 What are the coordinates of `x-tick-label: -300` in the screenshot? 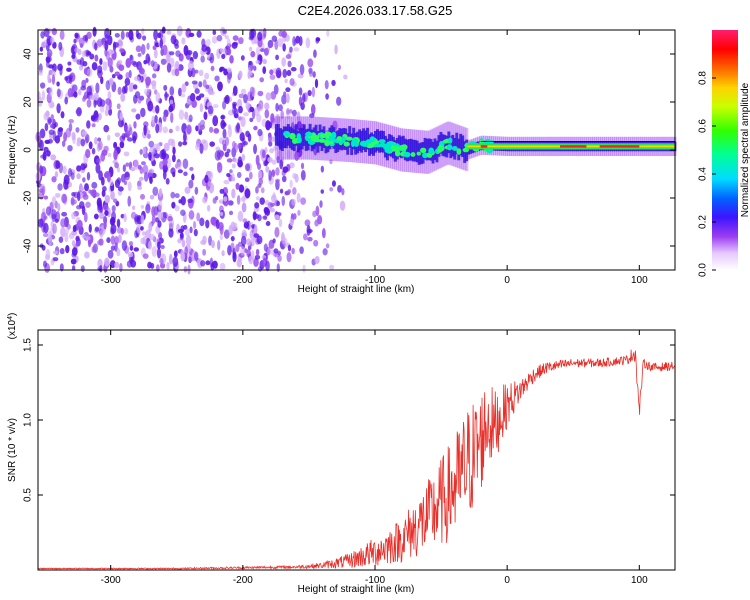 It's located at (111, 280).